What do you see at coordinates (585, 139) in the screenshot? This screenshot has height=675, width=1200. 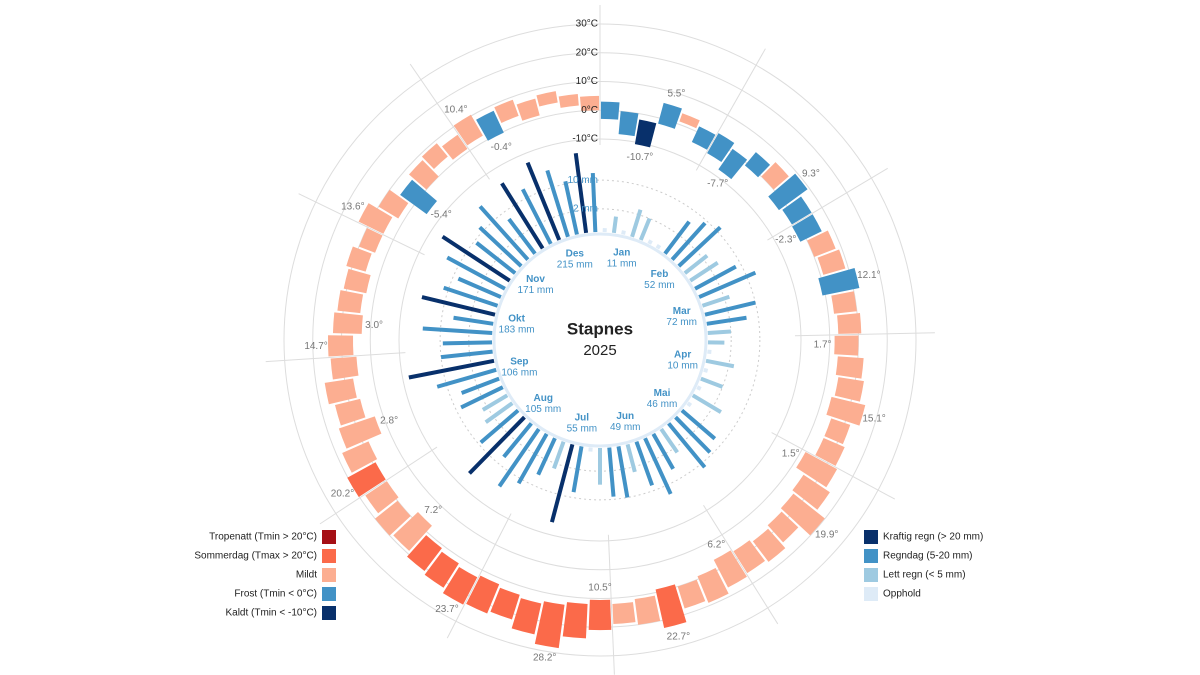 I see `temp-tick-label: -10°C` at bounding box center [585, 139].